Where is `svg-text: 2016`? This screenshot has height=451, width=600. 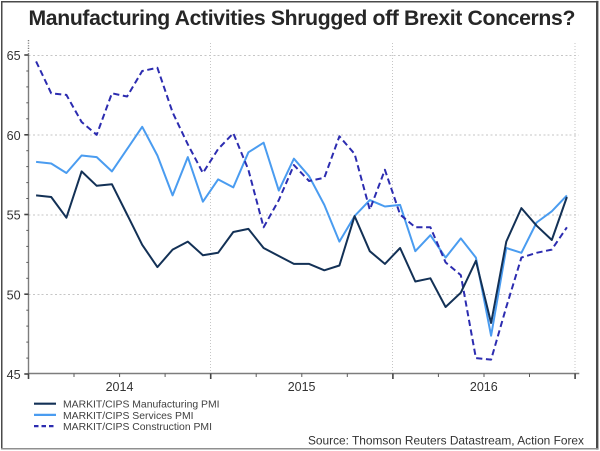
svg-text: 2016 is located at coordinates (484, 387).